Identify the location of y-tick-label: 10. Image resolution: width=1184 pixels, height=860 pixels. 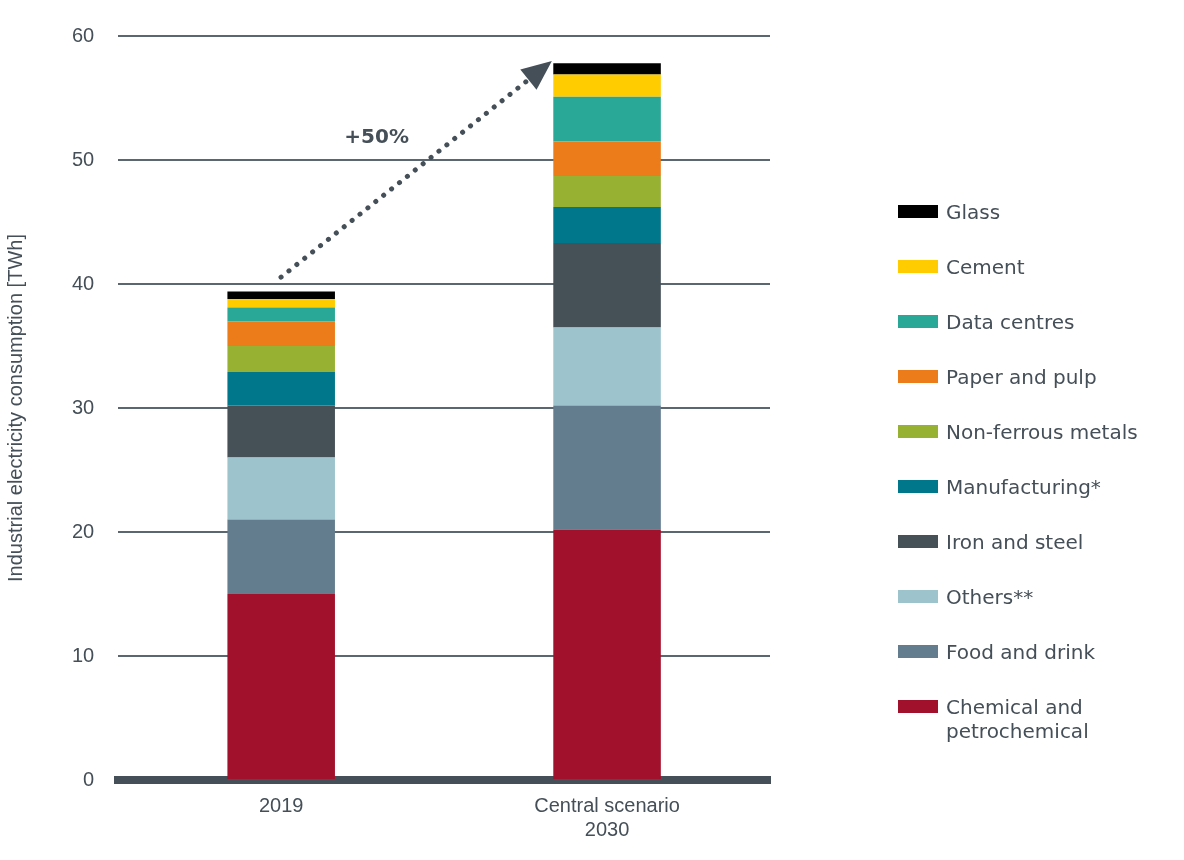
(83, 654).